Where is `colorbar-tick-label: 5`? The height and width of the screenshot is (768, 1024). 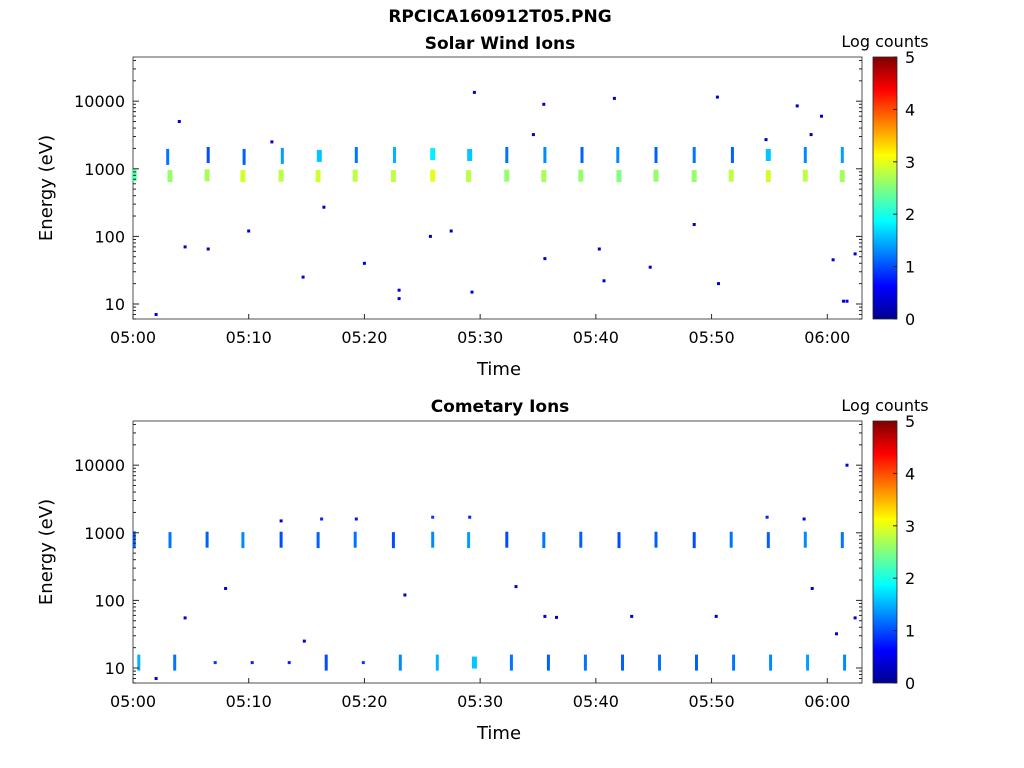 colorbar-tick-label: 5 is located at coordinates (910, 421).